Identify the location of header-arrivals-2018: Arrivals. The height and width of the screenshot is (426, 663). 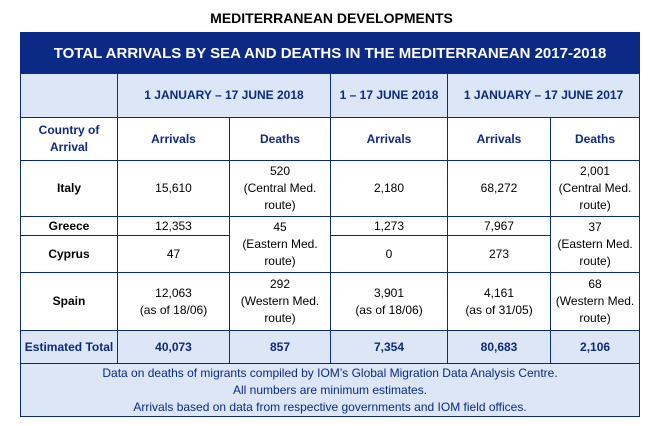
(173, 139).